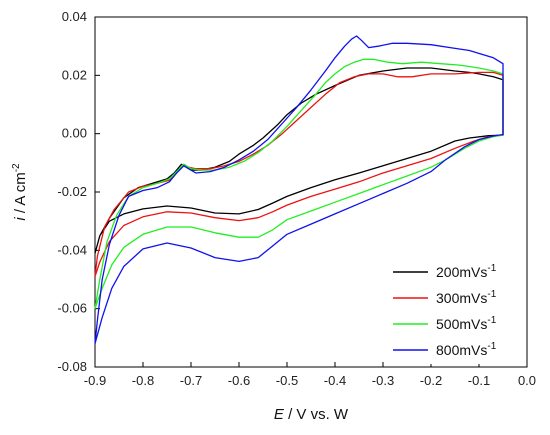 The height and width of the screenshot is (435, 550). What do you see at coordinates (527, 380) in the screenshot?
I see `x-tick-label: 0.0` at bounding box center [527, 380].